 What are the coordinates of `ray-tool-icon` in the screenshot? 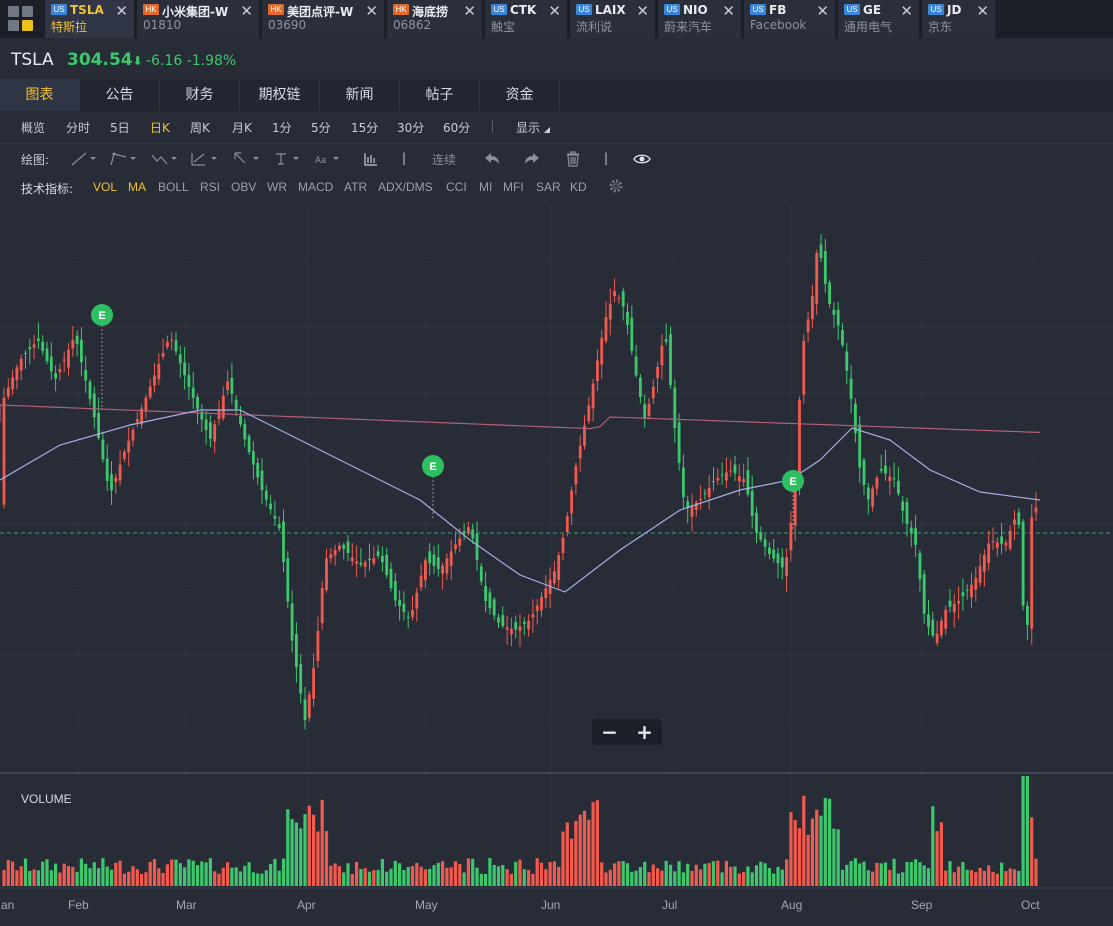 It's located at (124, 159).